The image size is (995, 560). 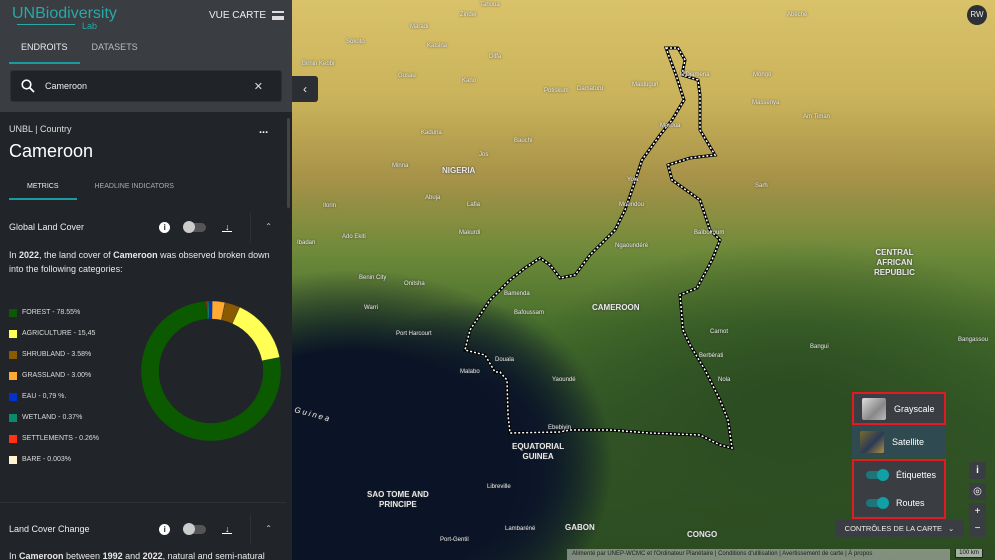 What do you see at coordinates (951, 528) in the screenshot?
I see `chevron-down-icon: ⌄` at bounding box center [951, 528].